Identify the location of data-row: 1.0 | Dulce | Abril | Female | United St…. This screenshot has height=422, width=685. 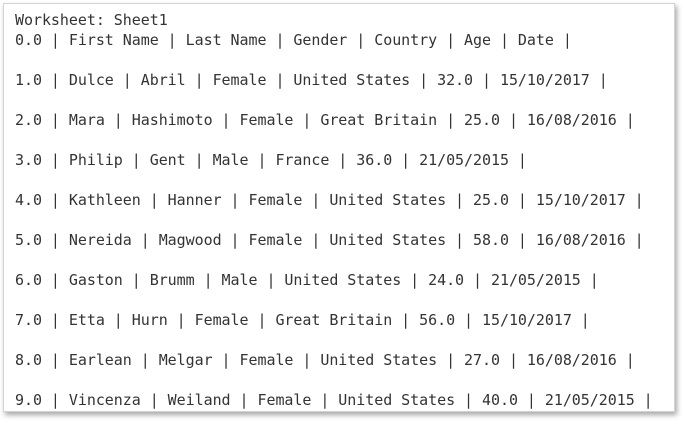
(311, 80).